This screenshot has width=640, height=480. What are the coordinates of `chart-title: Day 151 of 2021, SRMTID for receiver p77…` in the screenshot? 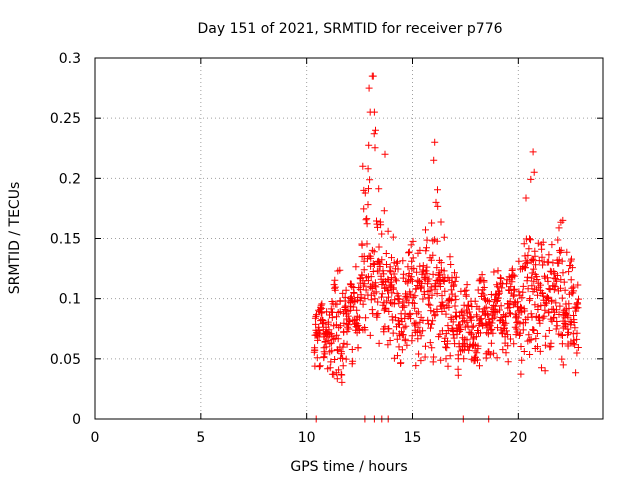 It's located at (349, 29).